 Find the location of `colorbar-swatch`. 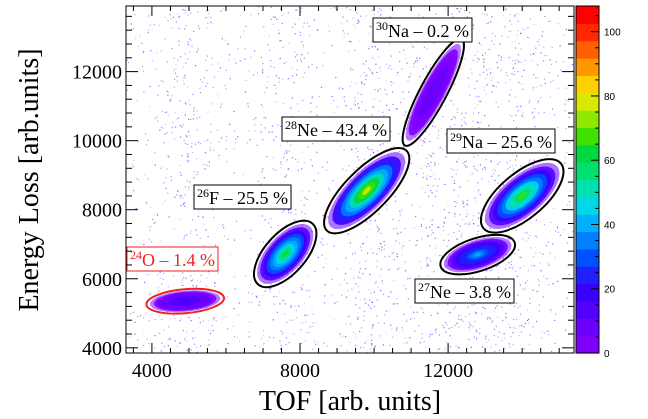

colorbar-swatch is located at coordinates (587, 84).